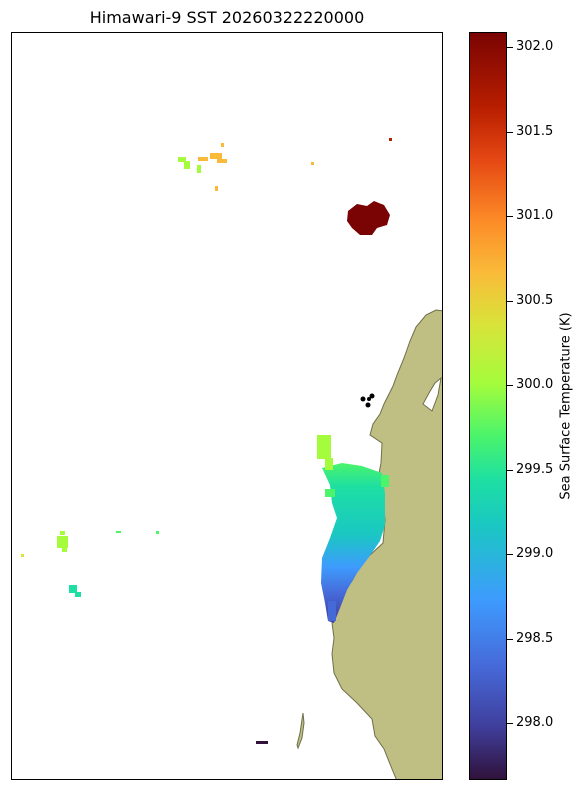 This screenshot has height=790, width=585. I want to click on colorbar-tick-label: 298.0, so click(535, 722).